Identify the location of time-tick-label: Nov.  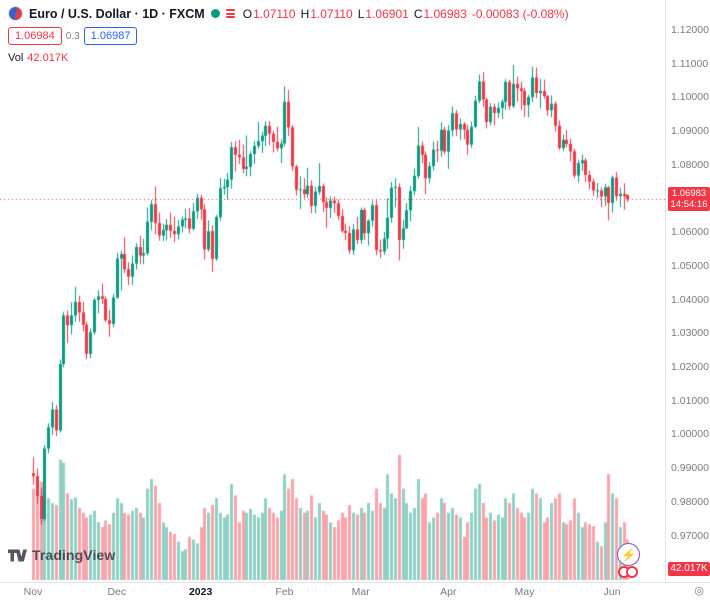
(33, 592).